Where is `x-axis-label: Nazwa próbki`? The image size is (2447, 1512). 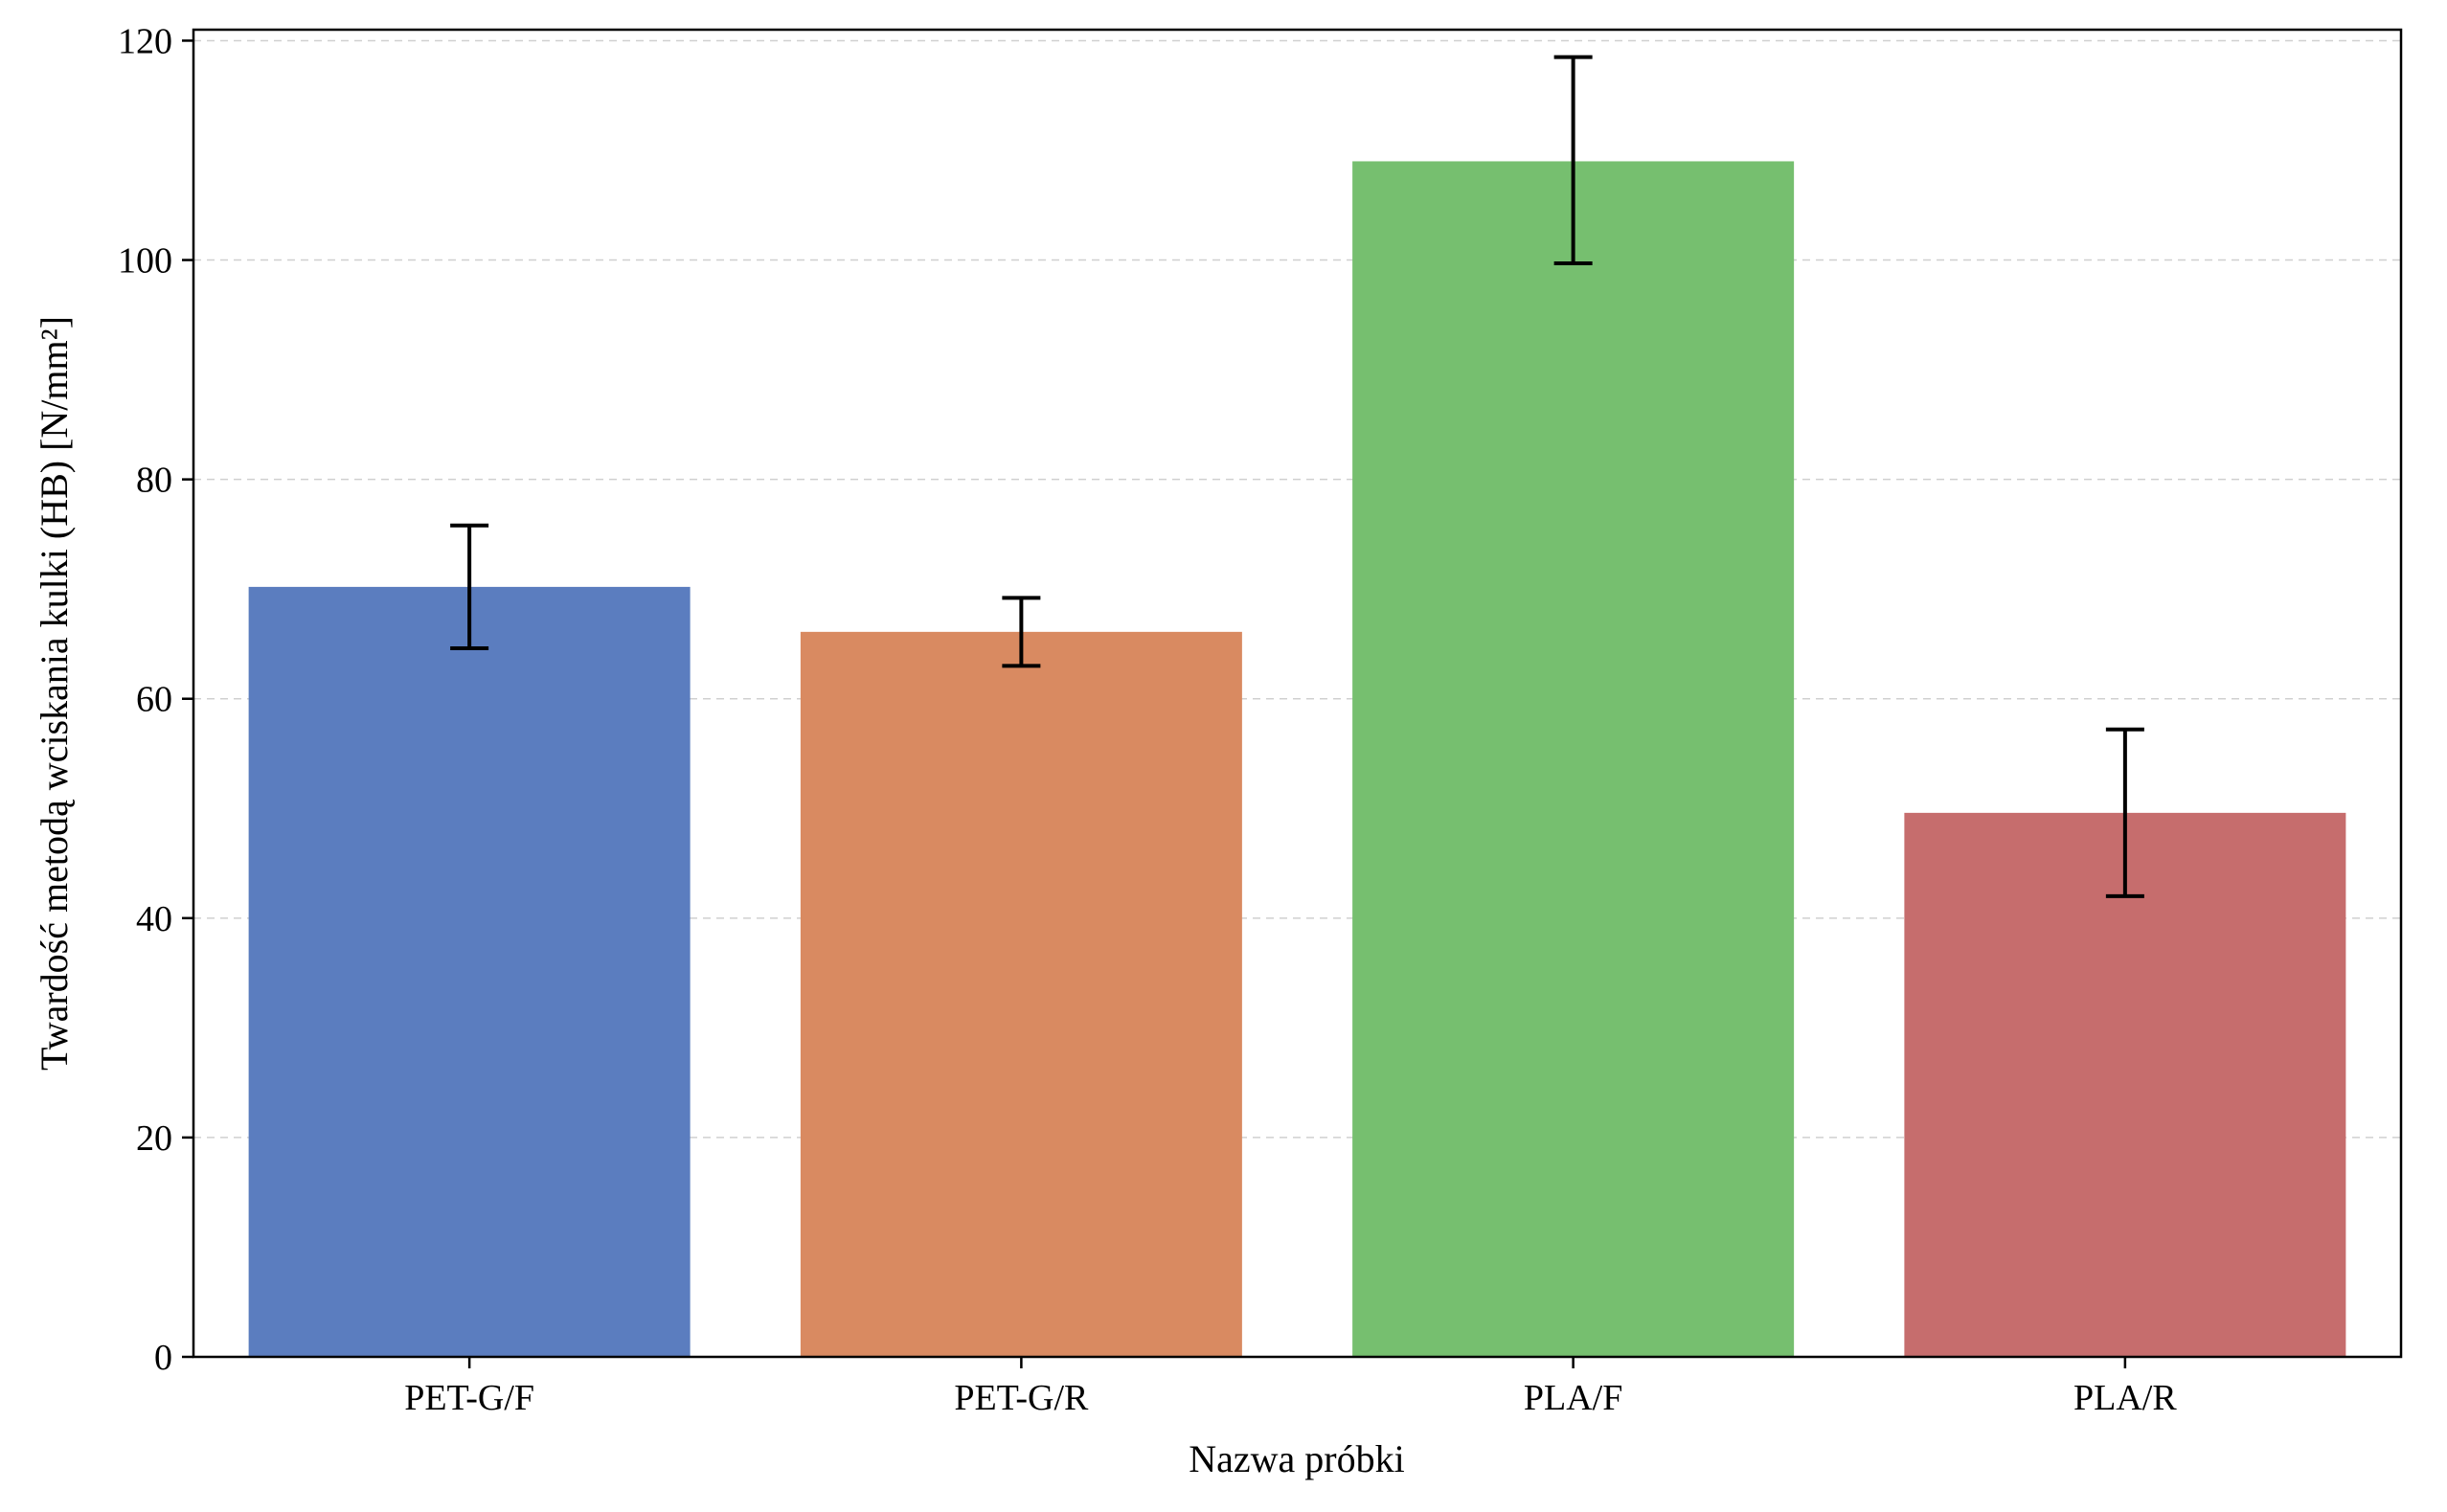
x-axis-label: Nazwa próbki is located at coordinates (1297, 1458).